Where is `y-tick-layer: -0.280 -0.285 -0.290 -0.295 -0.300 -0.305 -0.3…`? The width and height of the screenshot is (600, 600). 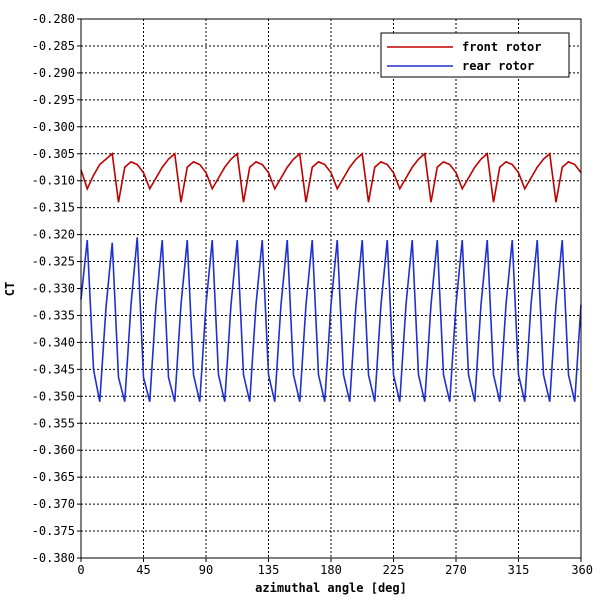 y-tick-layer: -0.280 -0.285 -0.290 -0.295 -0.300 -0.305 -0.3… is located at coordinates (56, 288).